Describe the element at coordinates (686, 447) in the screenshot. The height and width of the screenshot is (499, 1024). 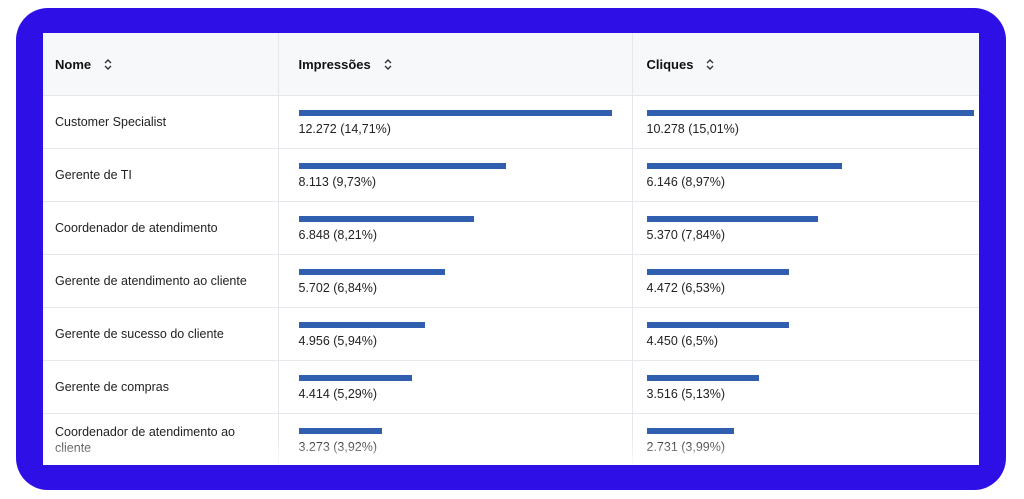
I see `clicks-value: 2.731 (3,99%)` at that location.